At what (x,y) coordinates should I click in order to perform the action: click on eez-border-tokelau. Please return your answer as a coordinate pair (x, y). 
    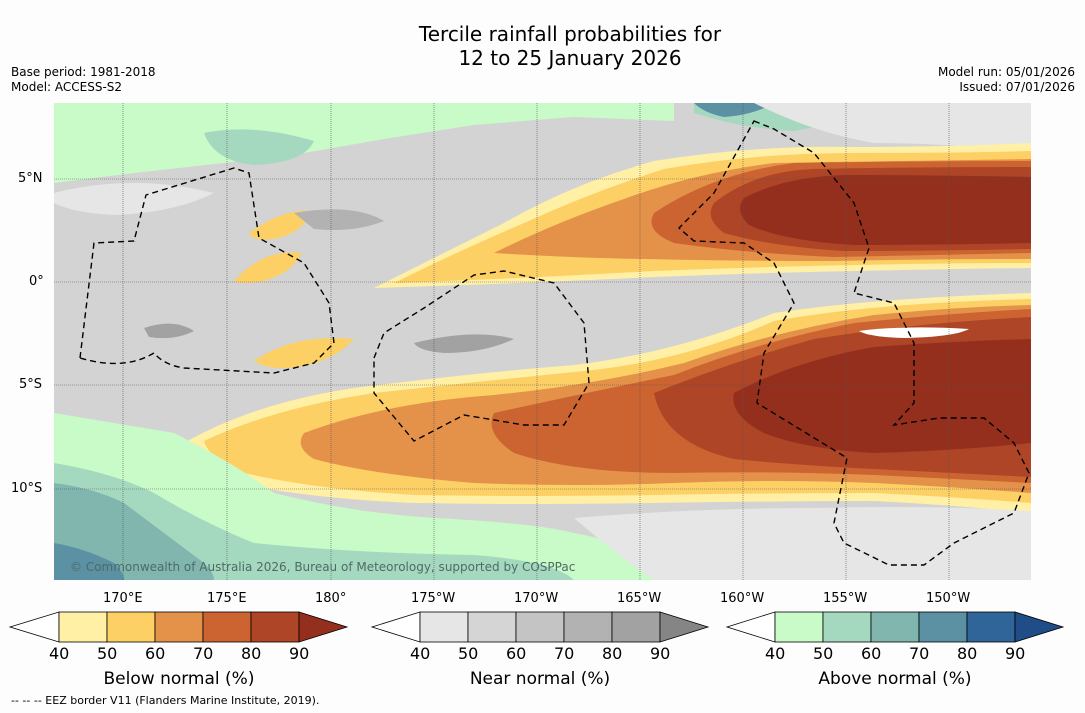
    Looking at the image, I should click on (481, 356).